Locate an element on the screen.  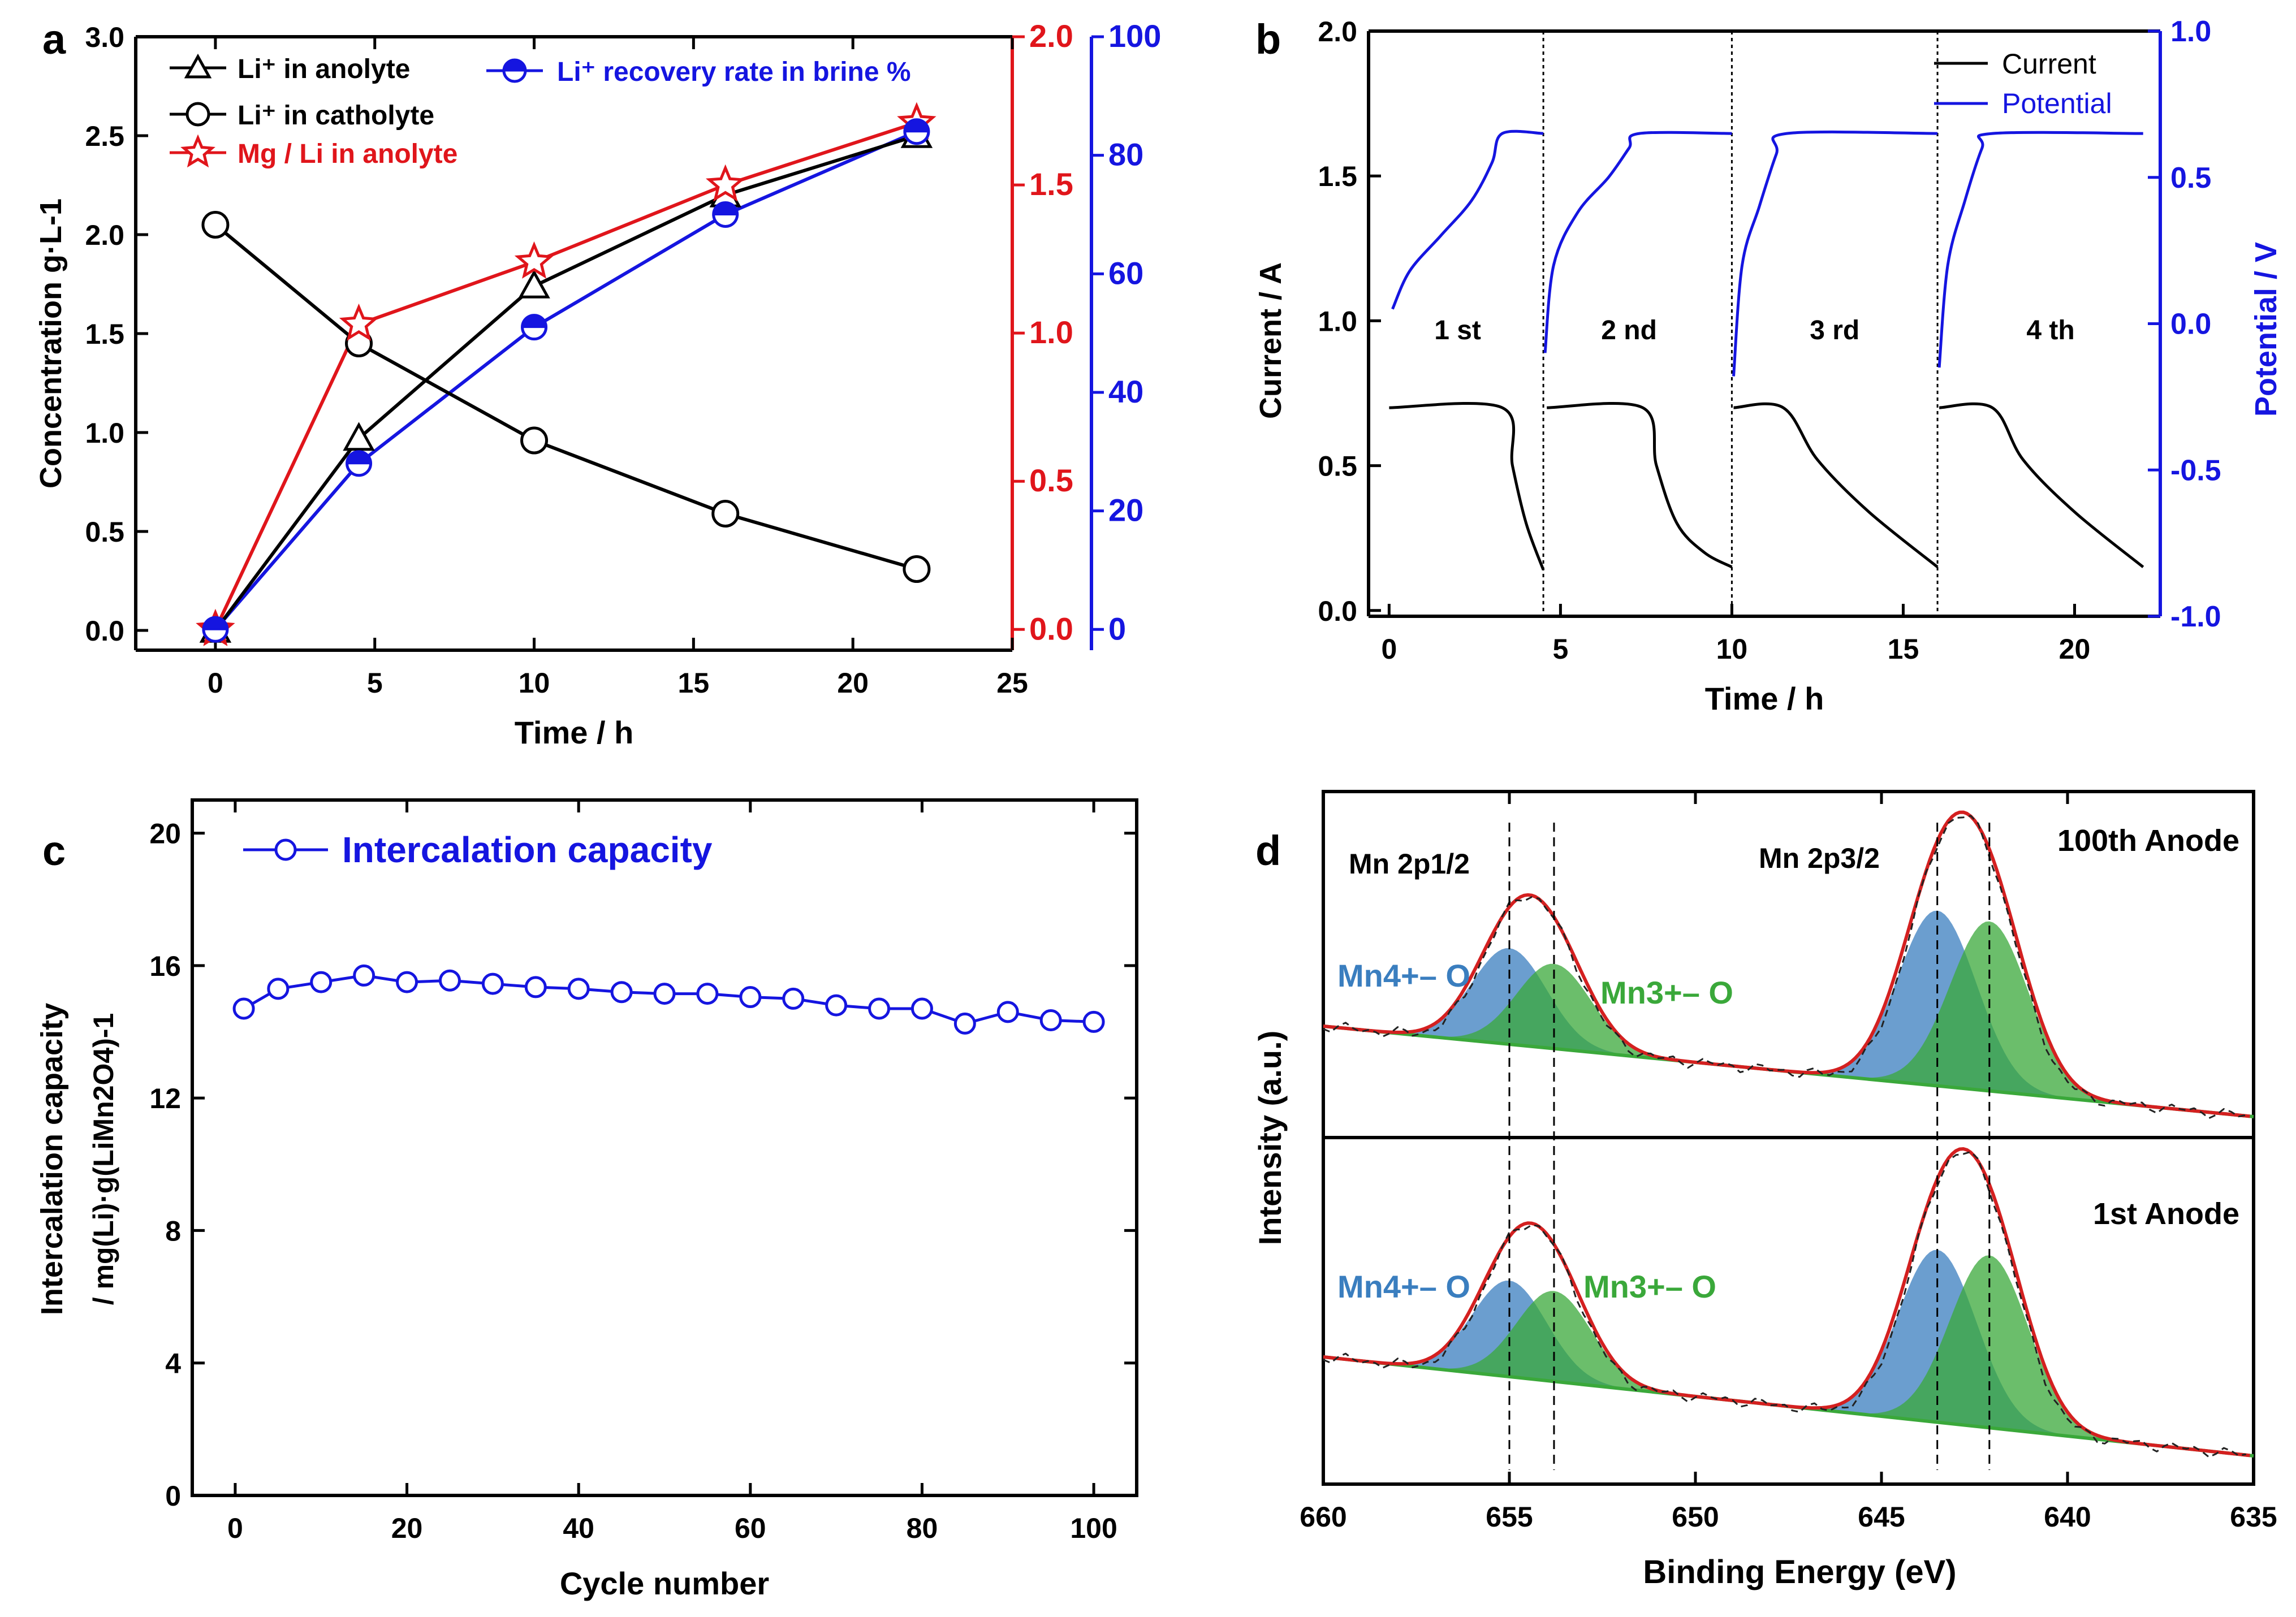
panel-letter-d: d is located at coordinates (1268, 850).